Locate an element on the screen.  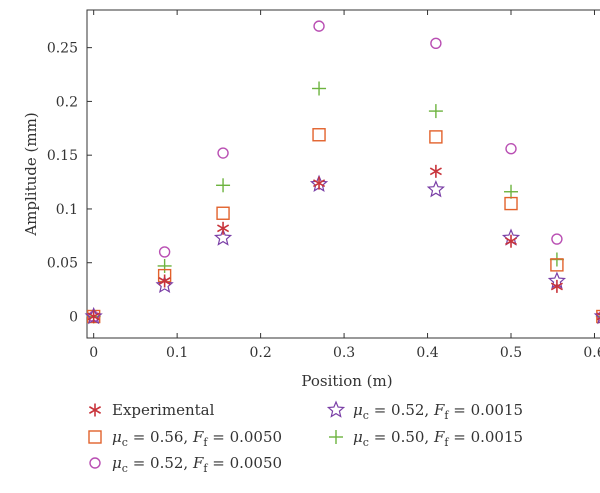
y-tick-label: 0.1 is located at coordinates (67, 210).